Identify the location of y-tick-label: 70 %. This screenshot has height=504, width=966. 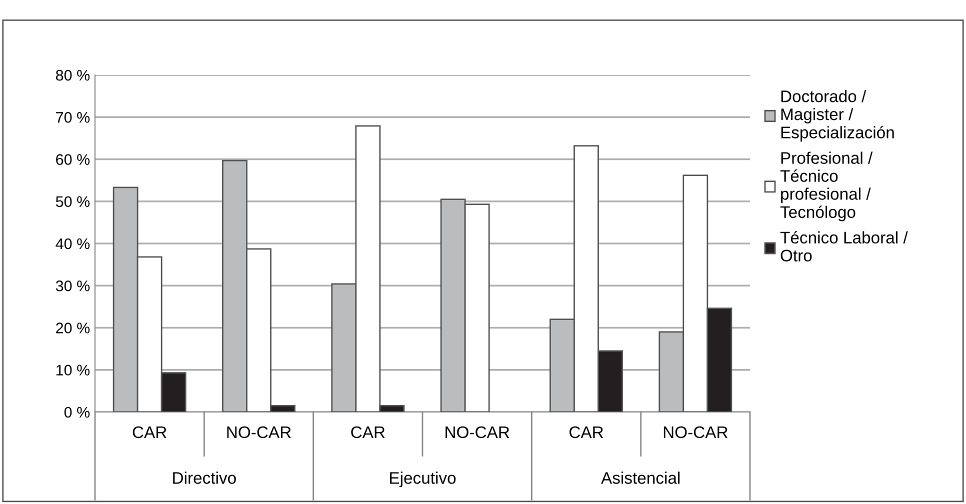
(73, 117).